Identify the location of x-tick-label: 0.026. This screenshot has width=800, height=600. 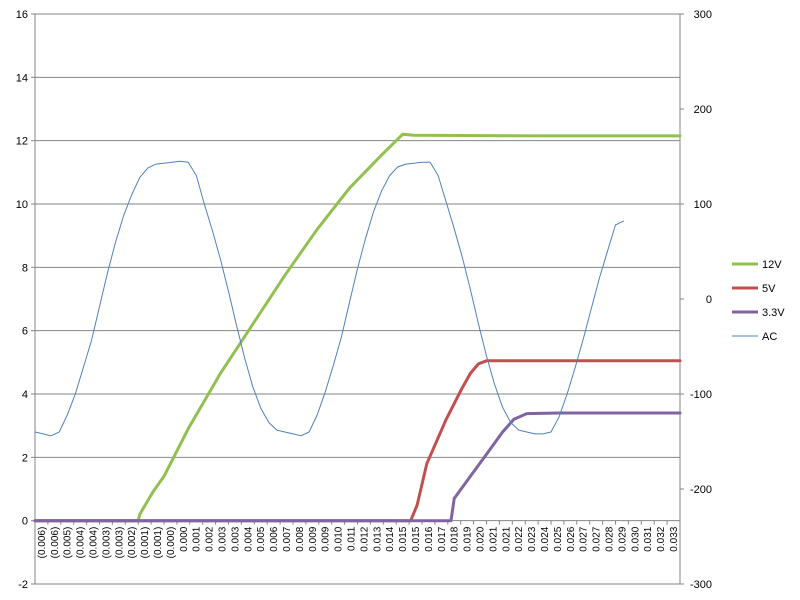
(571, 538).